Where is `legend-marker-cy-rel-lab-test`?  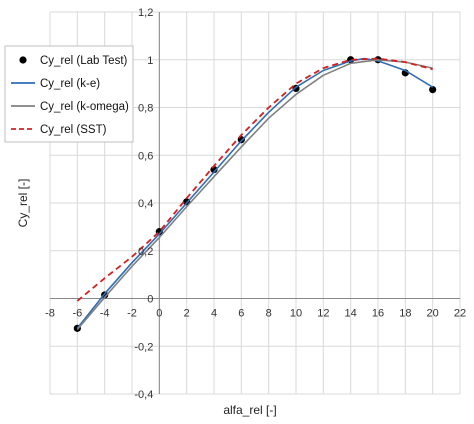 legend-marker-cy-rel-lab-test is located at coordinates (23, 60).